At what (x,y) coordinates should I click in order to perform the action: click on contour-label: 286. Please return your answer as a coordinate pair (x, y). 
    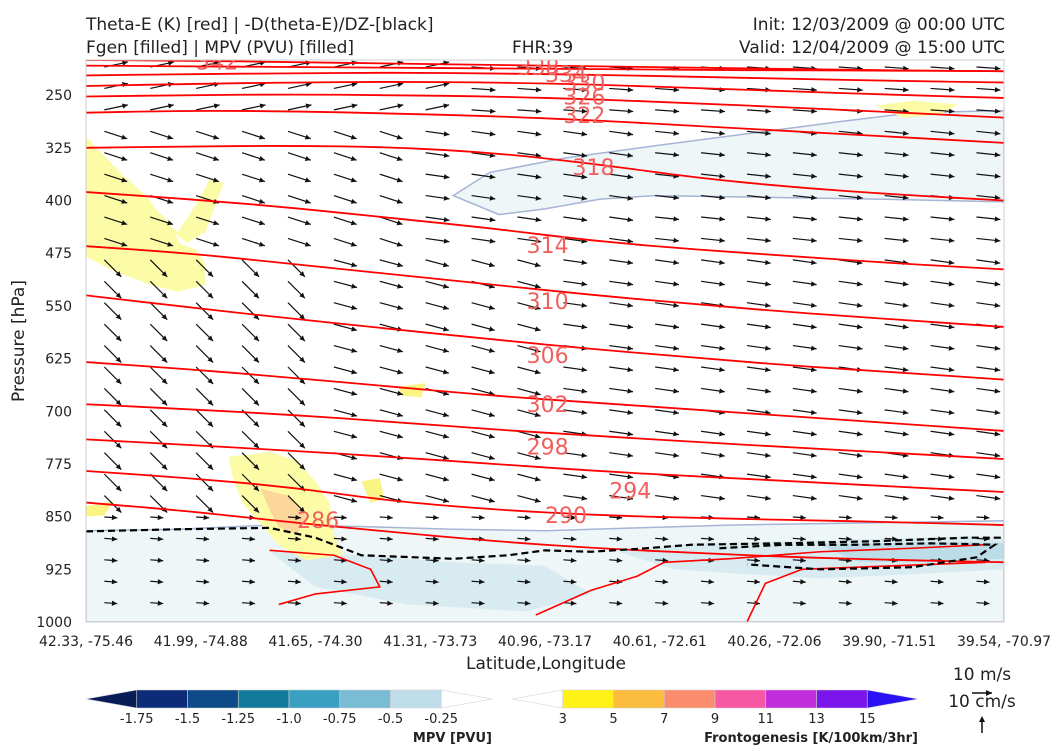
    Looking at the image, I should click on (318, 521).